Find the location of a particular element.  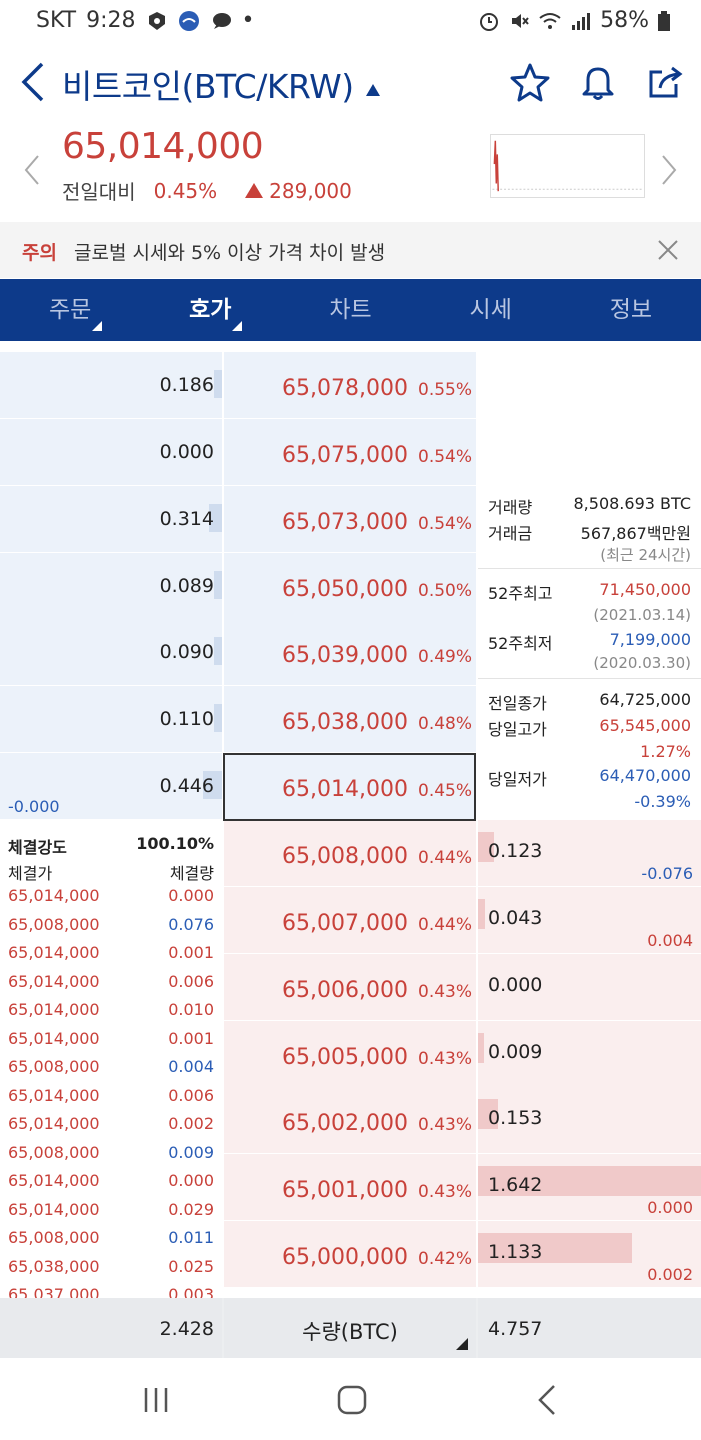

bid-row: 65,002,000 0.43% 0.153 is located at coordinates (350, 1120).